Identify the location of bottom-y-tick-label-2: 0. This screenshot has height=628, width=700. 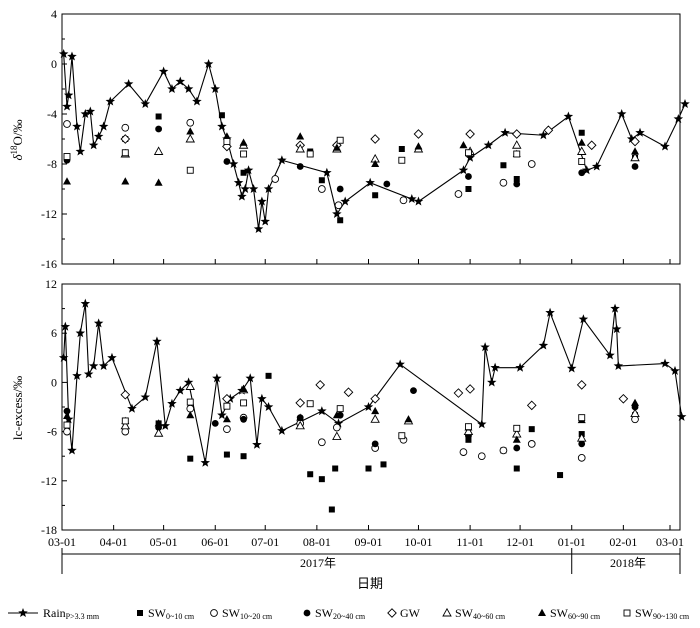
(54, 382).